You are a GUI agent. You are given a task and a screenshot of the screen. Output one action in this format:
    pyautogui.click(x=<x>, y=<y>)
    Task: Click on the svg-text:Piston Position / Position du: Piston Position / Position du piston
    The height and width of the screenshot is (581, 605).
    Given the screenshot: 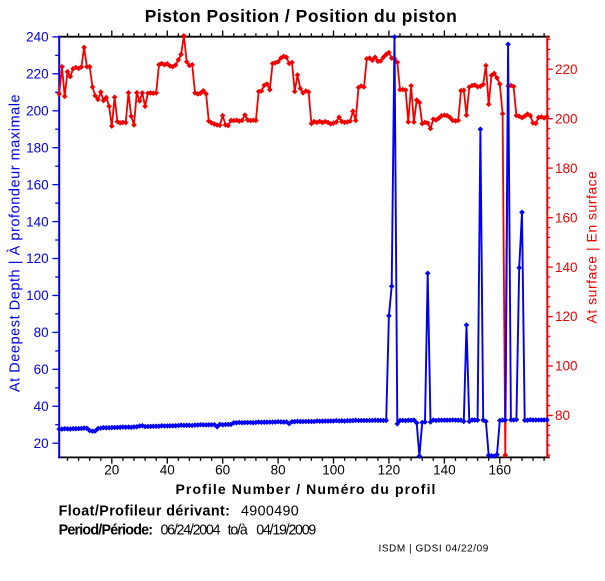 What is the action you would take?
    pyautogui.click(x=301, y=16)
    